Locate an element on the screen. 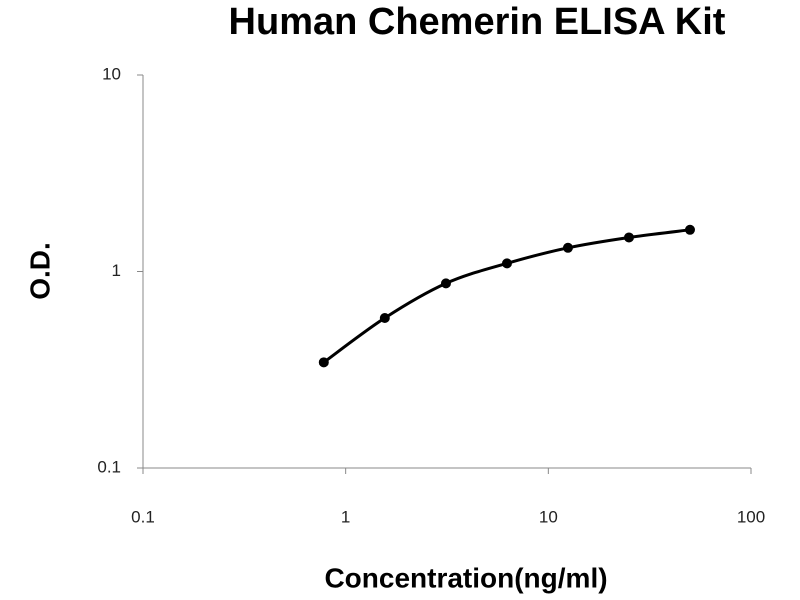 This screenshot has height=600, width=800. y-tick-label: 0.1 is located at coordinates (109, 466).